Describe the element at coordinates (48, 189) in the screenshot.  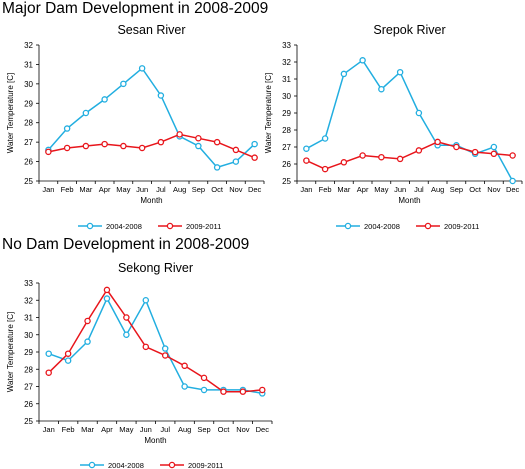
I see `x-tick-label: Jan` at that location.